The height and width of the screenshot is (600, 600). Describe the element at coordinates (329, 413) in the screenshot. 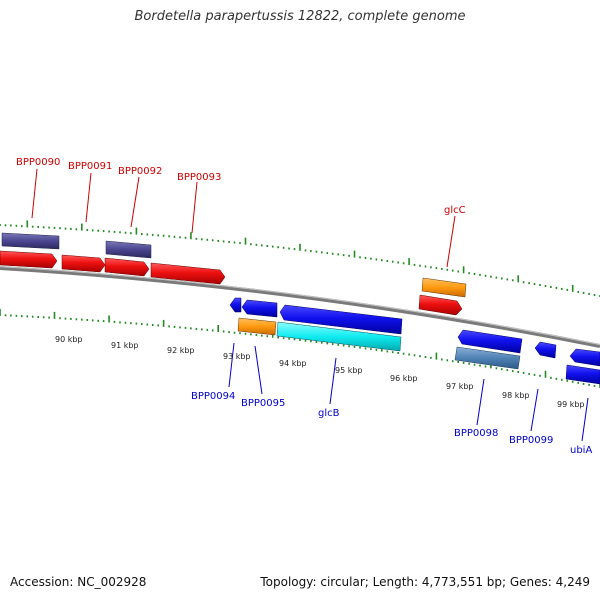

I see `gene-label-glcb: glcB` at that location.